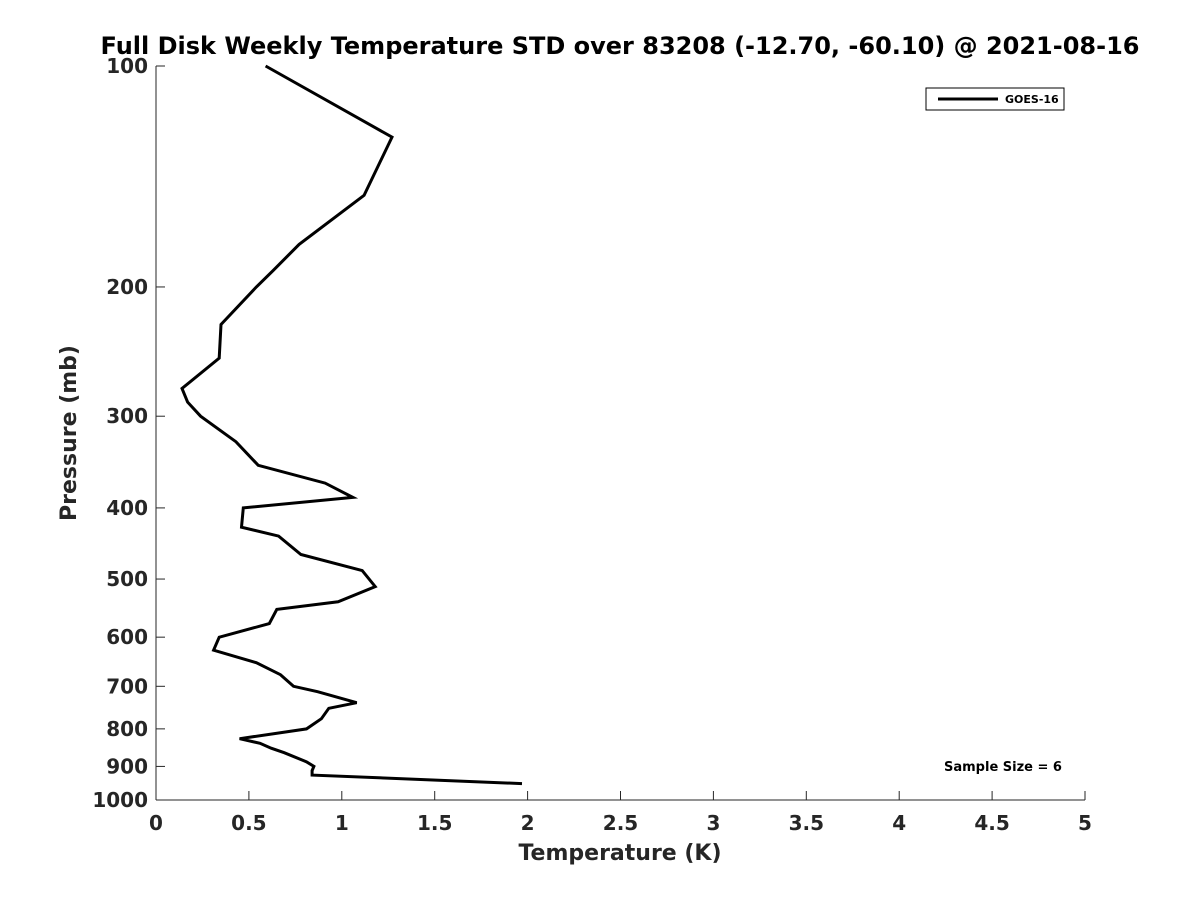  What do you see at coordinates (806, 823) in the screenshot?
I see `x-tick-label: 3.5` at bounding box center [806, 823].